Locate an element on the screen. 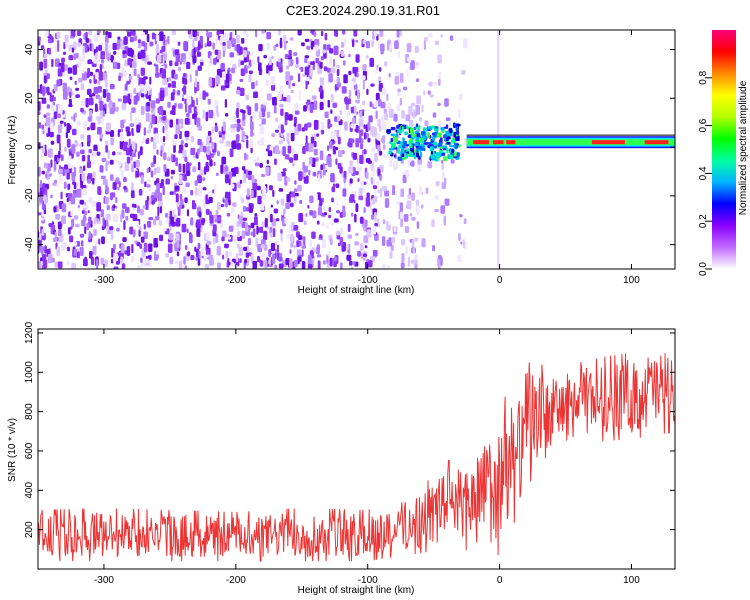  spectrogram-x-tick-label: 0 is located at coordinates (500, 280).